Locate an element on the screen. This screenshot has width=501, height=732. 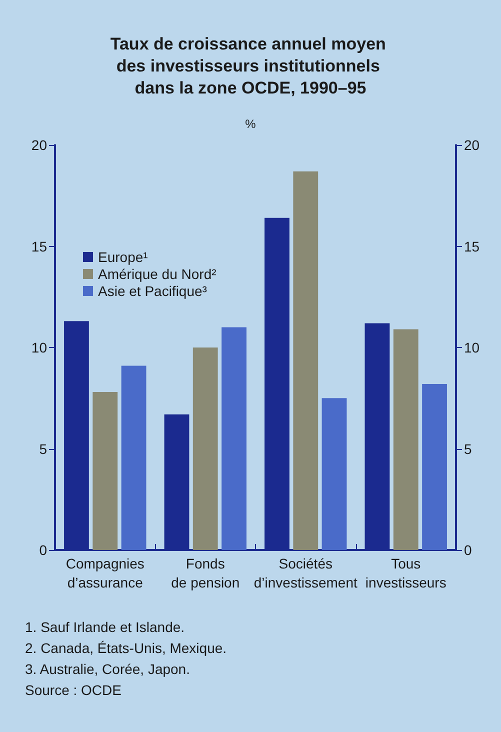
legend-label: Asie et Pacifique³ is located at coordinates (153, 291).